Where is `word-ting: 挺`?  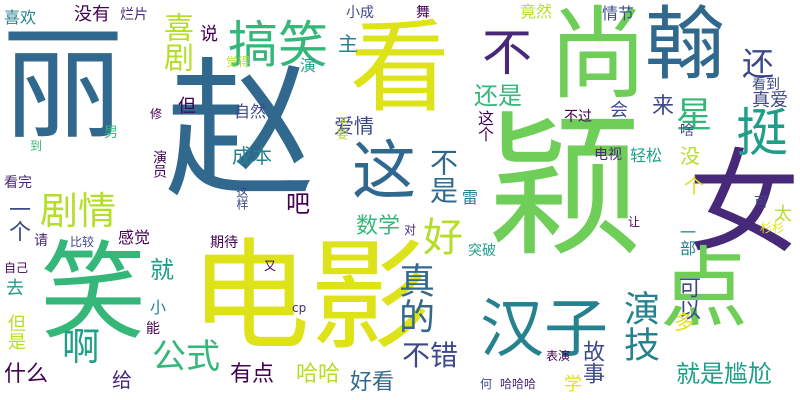 word-ting: 挺 is located at coordinates (762, 134).